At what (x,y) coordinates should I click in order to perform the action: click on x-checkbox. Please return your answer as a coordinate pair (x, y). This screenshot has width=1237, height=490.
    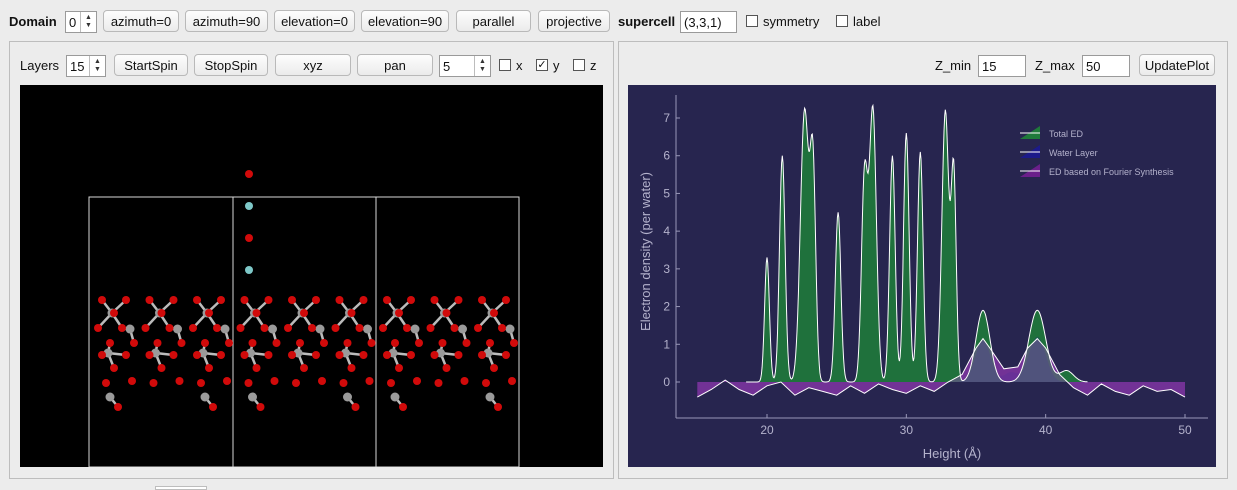
    Looking at the image, I should click on (505, 65).